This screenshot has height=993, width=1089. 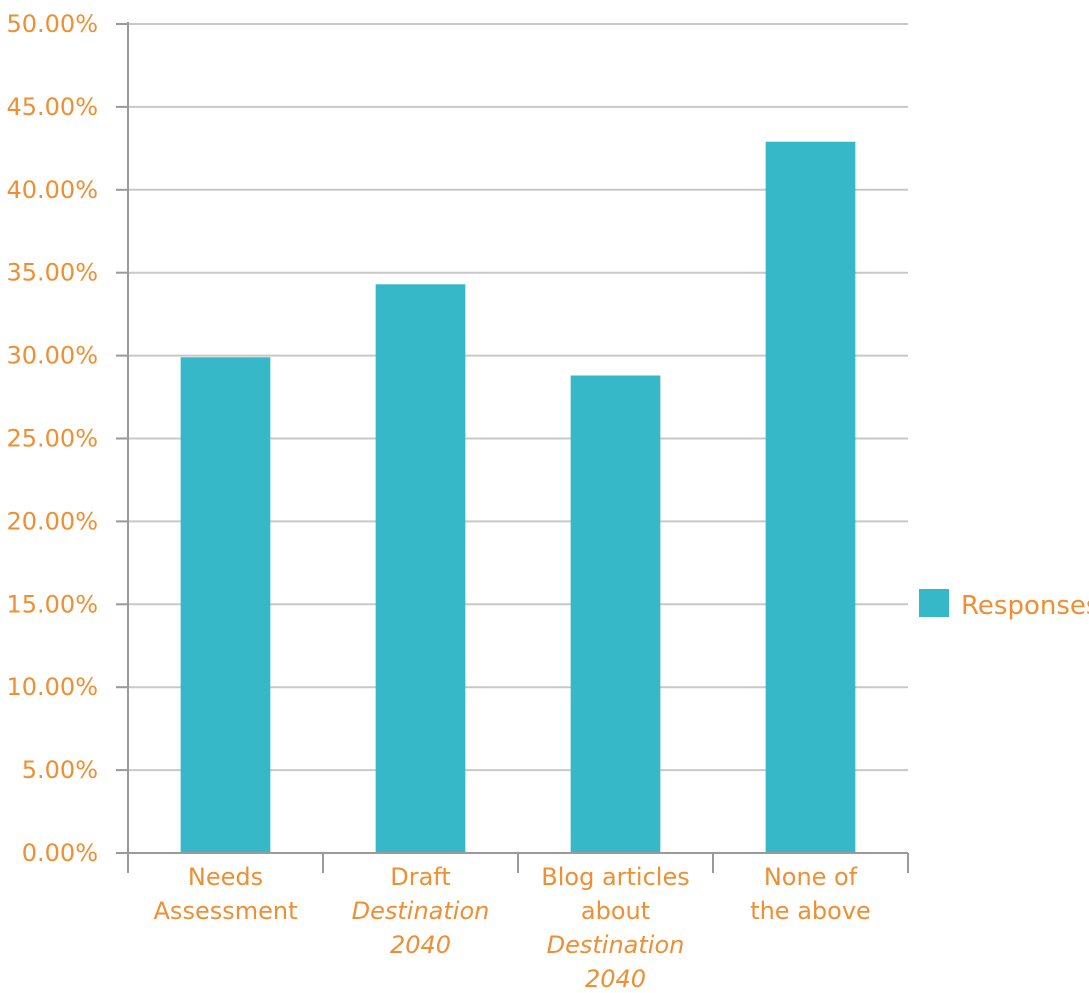 What do you see at coordinates (52, 107) in the screenshot?
I see `y-tick-label: 45.00%` at bounding box center [52, 107].